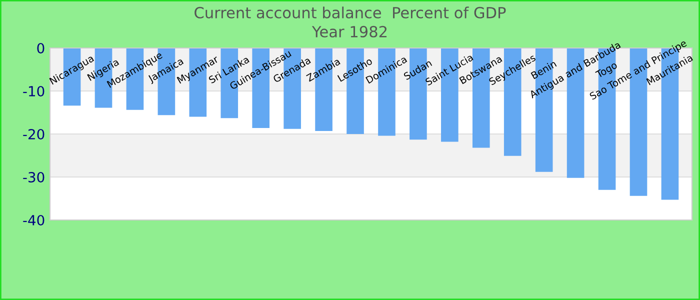 The height and width of the screenshot is (300, 700). What do you see at coordinates (350, 12) in the screenshot?
I see `chart-title: Current account balance Percent of GDP` at bounding box center [350, 12].